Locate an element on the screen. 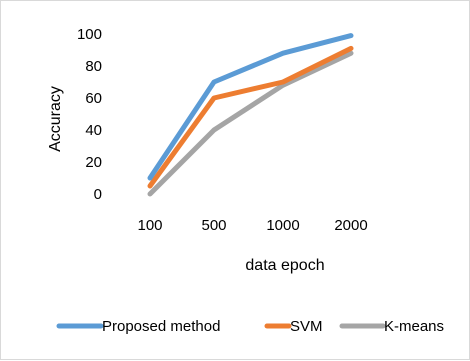 This screenshot has height=361, width=470. y-tick-label: 60 is located at coordinates (93, 98).